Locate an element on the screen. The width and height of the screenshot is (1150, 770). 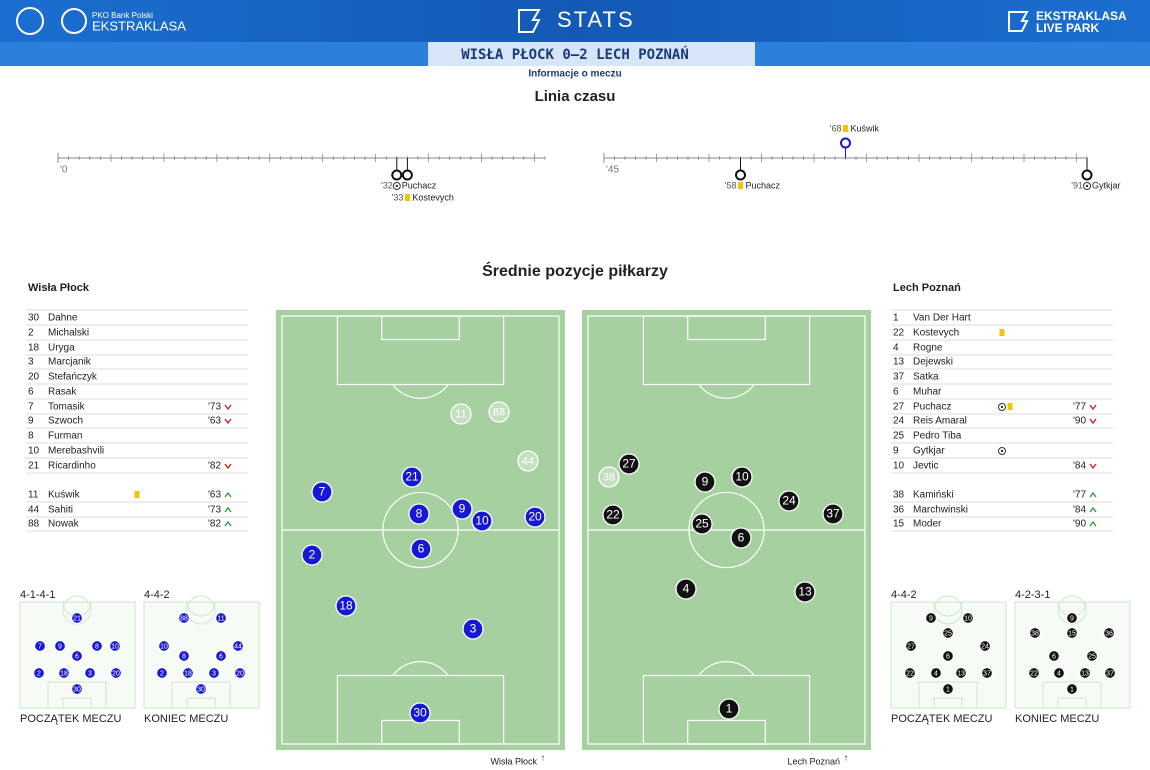
player-number: 1 is located at coordinates (896, 318).